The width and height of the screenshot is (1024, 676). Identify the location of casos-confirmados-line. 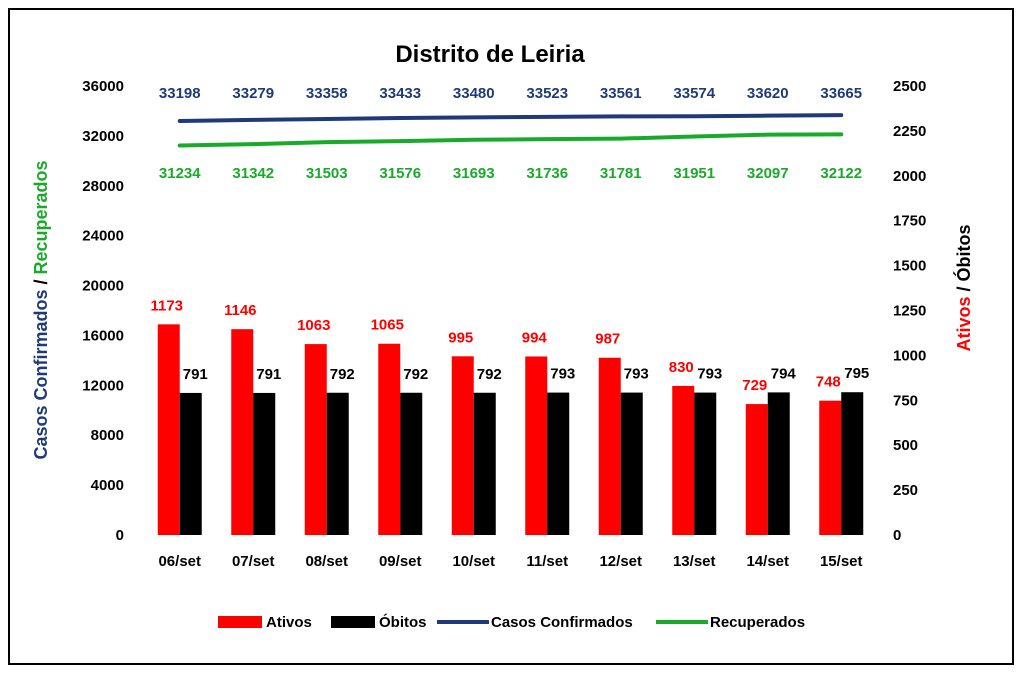
(510, 118).